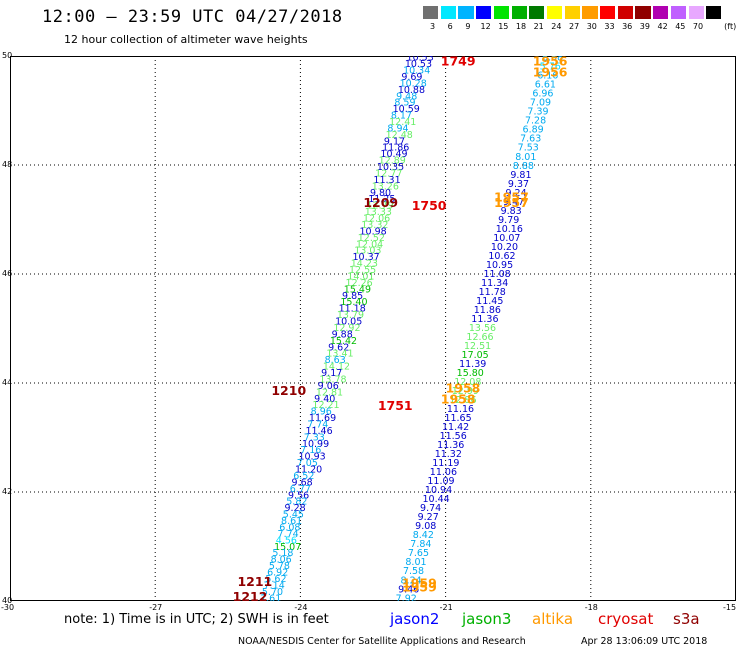  Describe the element at coordinates (418, 553) in the screenshot. I see `swh-value: 7.65` at that location.